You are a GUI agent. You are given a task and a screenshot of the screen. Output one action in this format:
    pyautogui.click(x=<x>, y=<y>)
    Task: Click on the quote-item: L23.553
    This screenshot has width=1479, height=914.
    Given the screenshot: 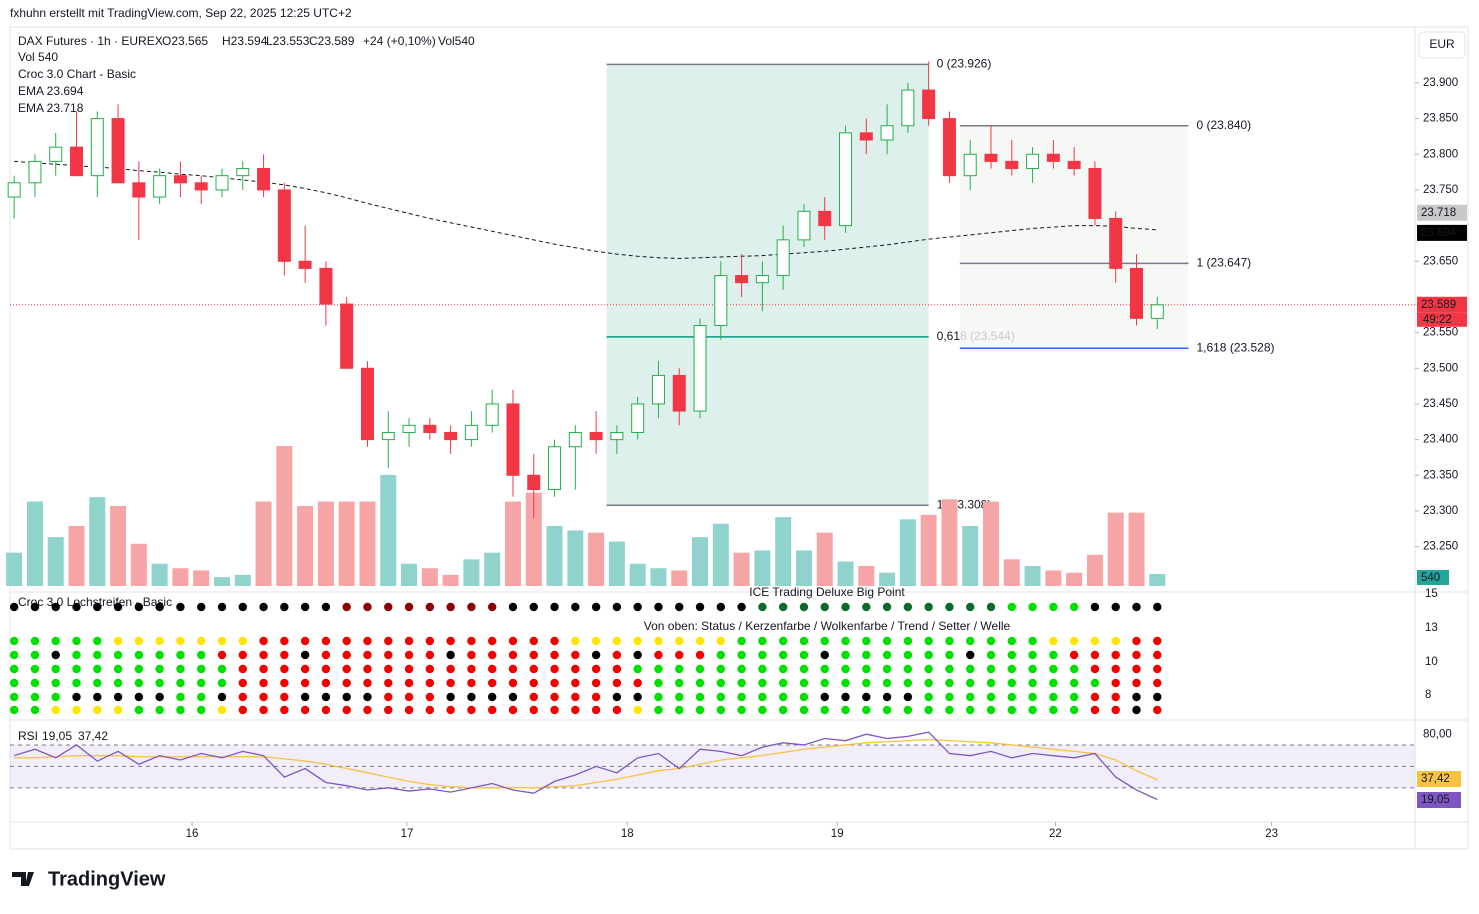 What is the action you would take?
    pyautogui.click(x=288, y=41)
    